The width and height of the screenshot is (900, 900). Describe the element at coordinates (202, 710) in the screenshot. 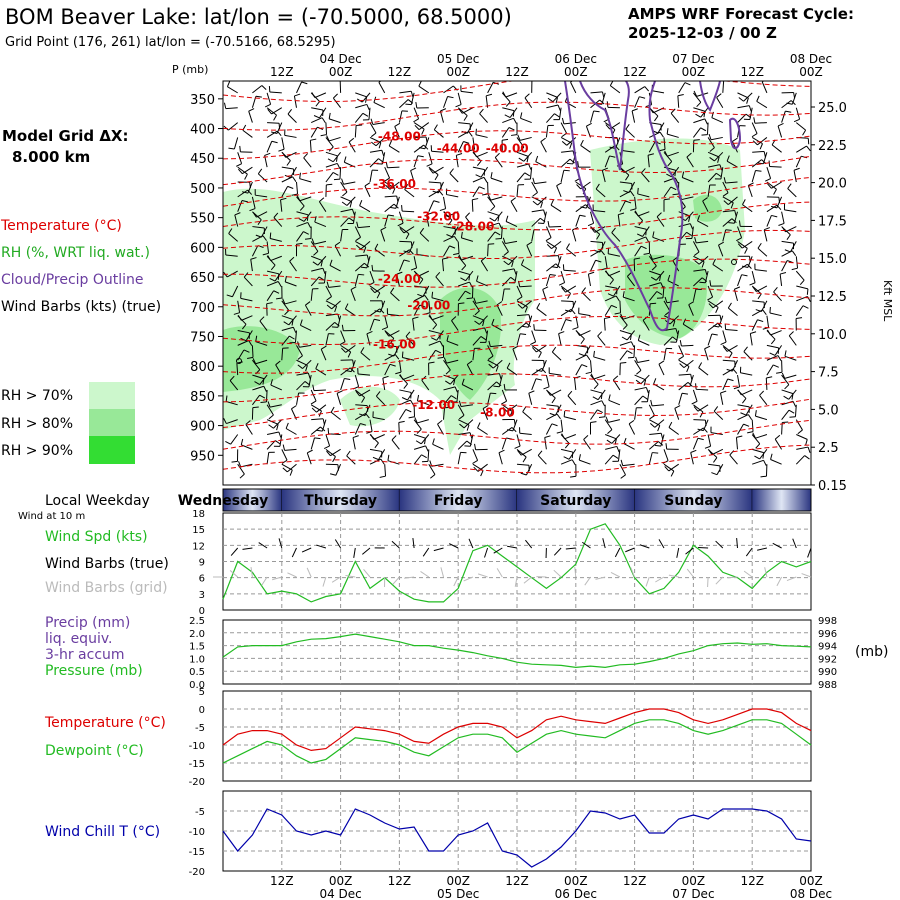

I see `panel-ytick-label: 0` at that location.